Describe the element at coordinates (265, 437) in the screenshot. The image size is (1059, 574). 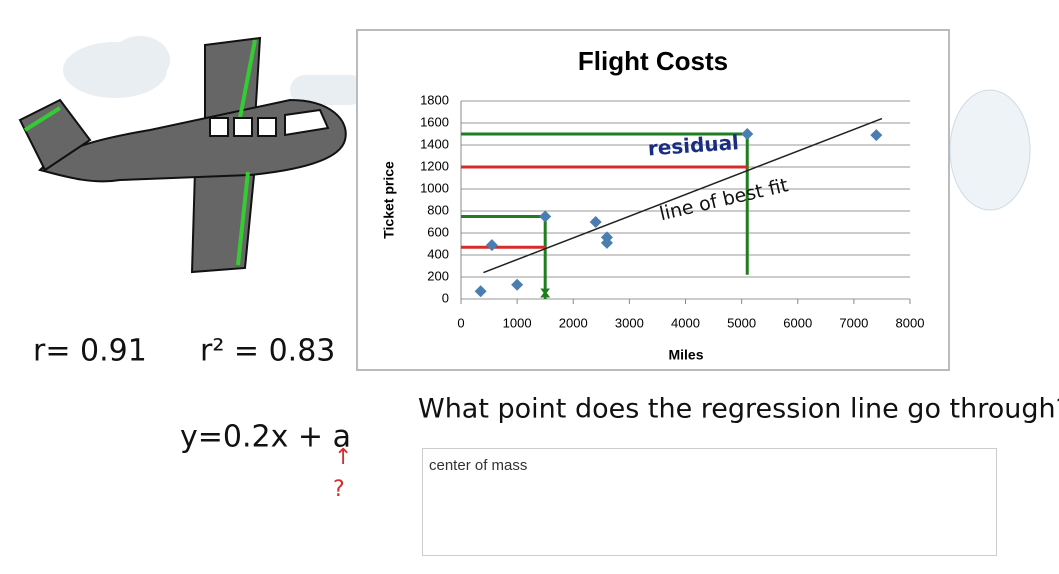
I see `note: y=0.2x + a` at that location.